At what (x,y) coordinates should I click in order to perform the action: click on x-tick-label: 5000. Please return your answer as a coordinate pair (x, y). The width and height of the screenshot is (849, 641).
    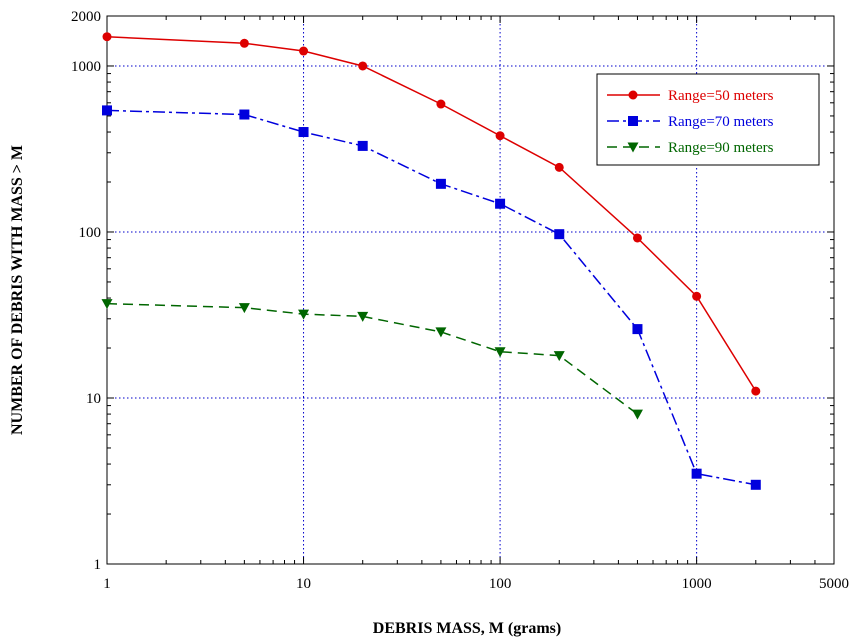
    Looking at the image, I should click on (834, 584).